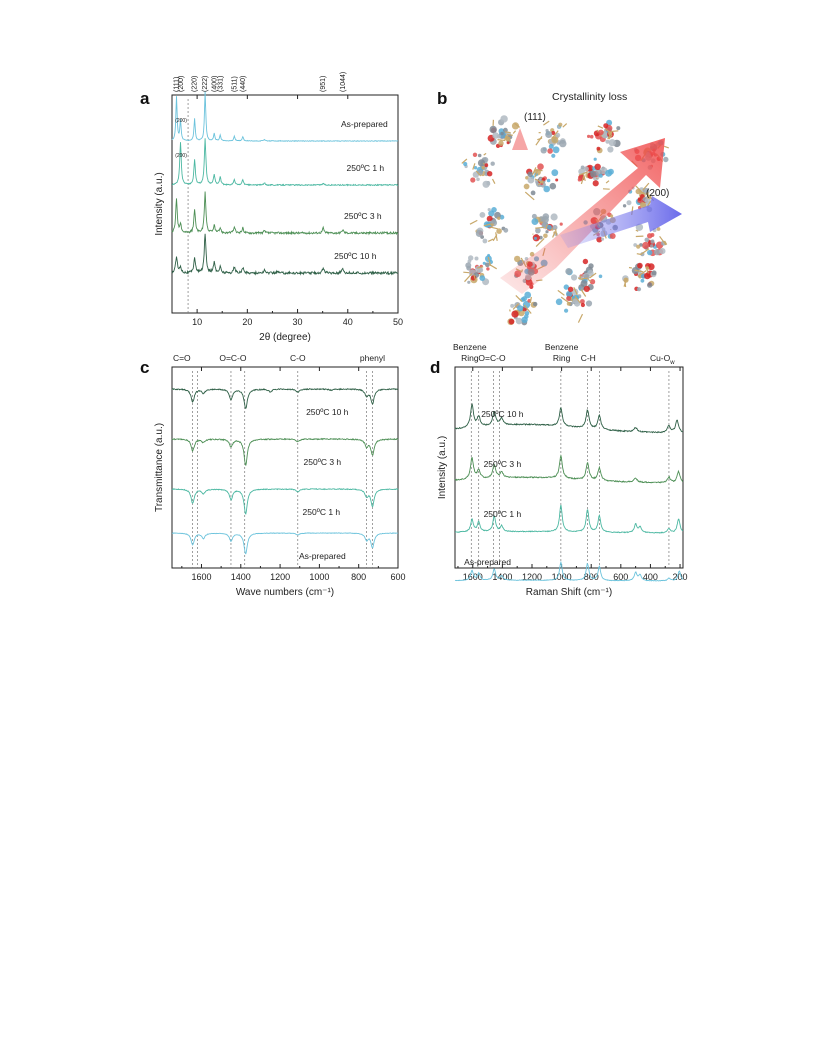 Image resolution: width=816 pixels, height=1056 pixels. I want to click on x-tick-label: 40, so click(348, 322).